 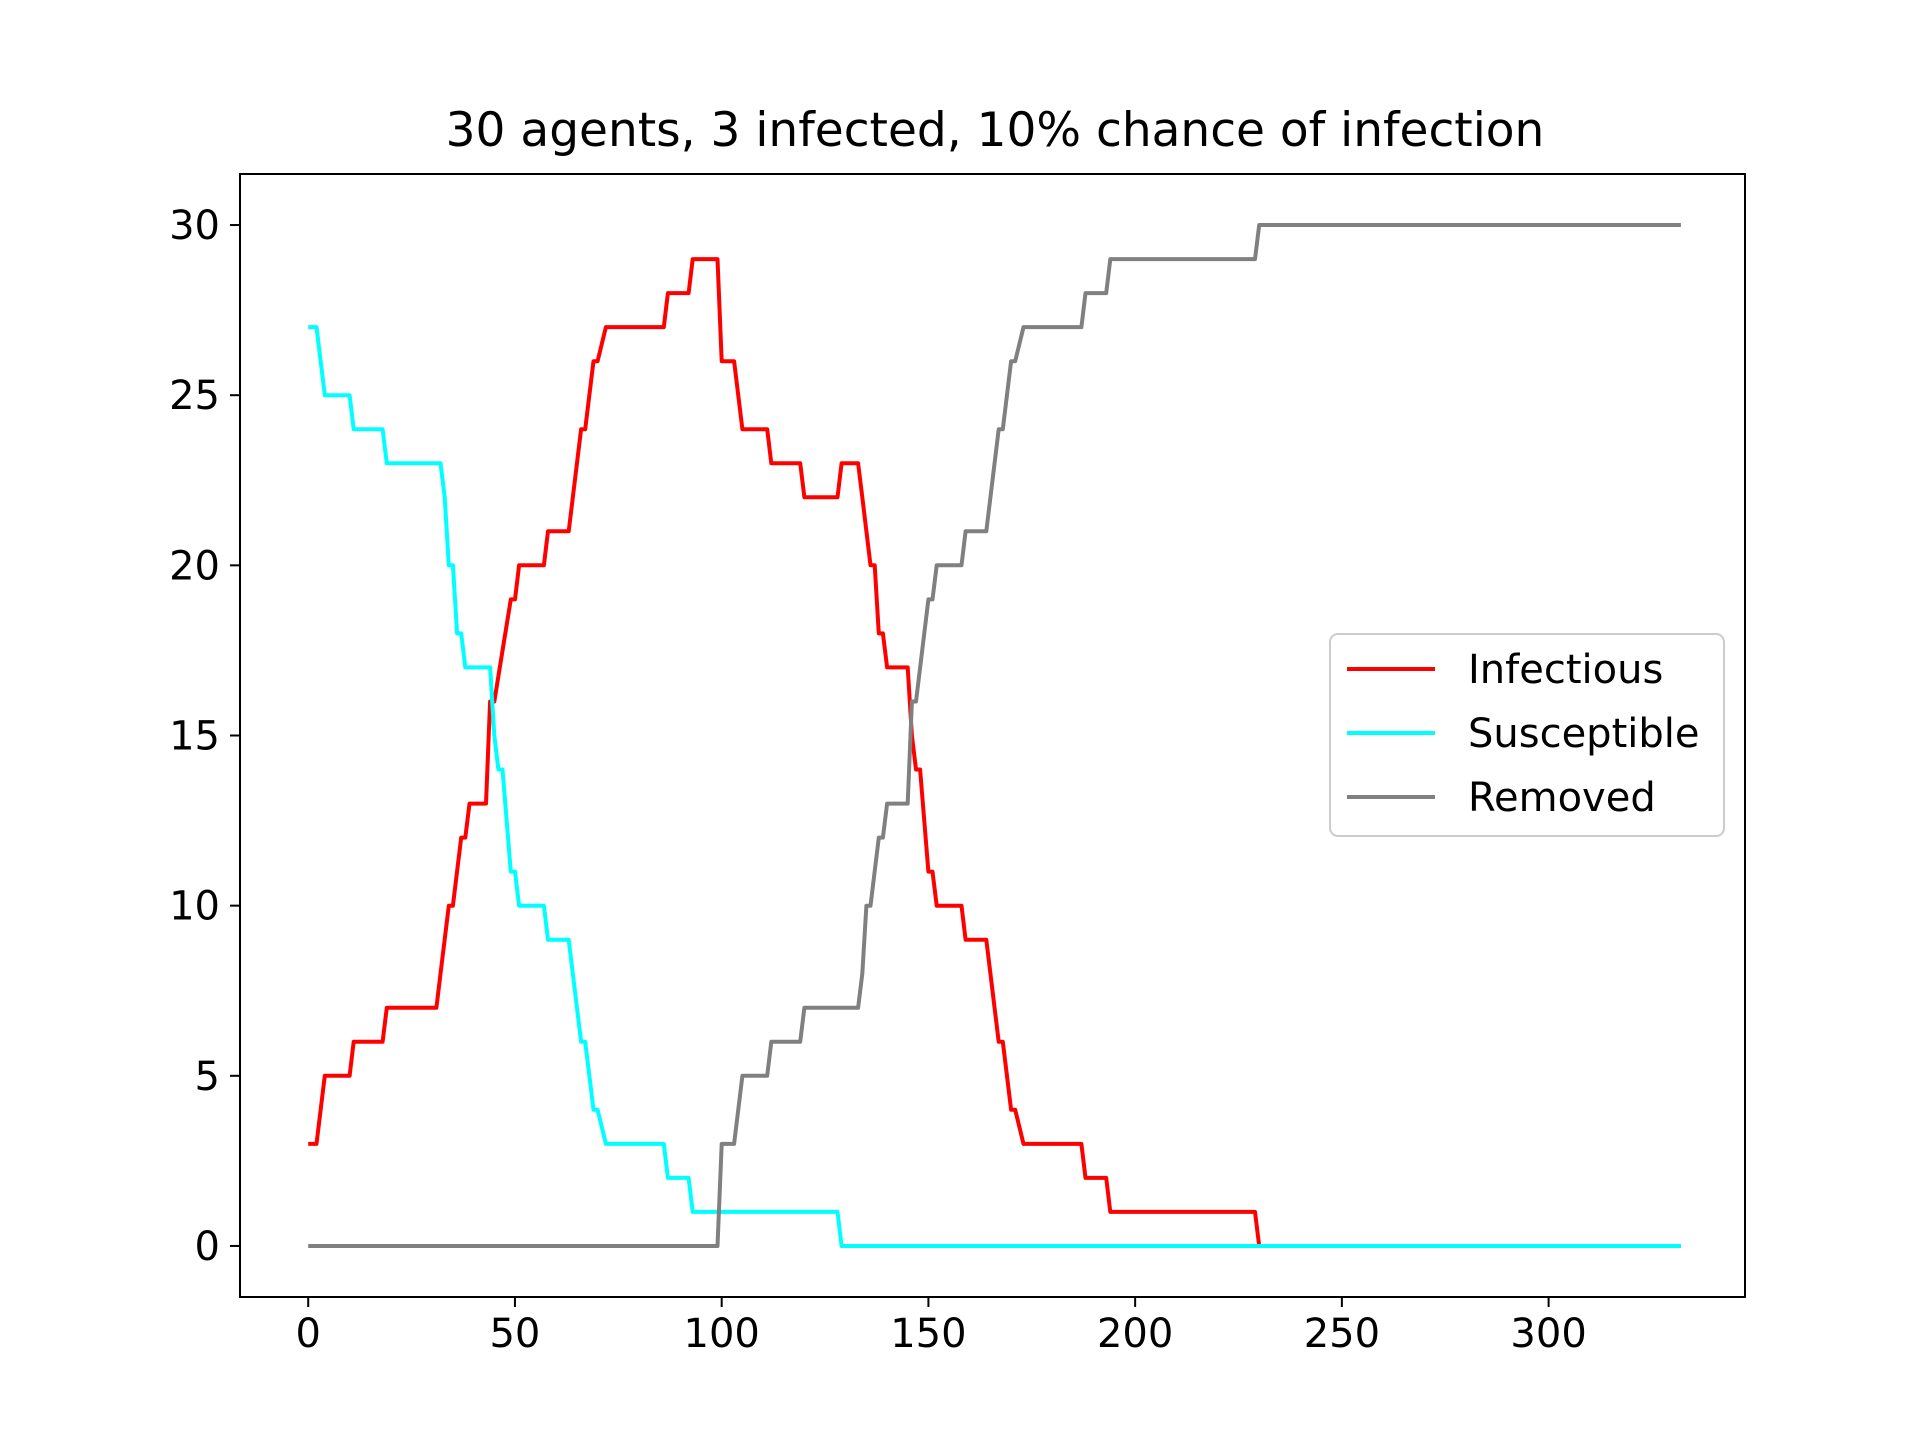 What do you see at coordinates (1548, 1334) in the screenshot?
I see `x-tick-label: 300` at bounding box center [1548, 1334].